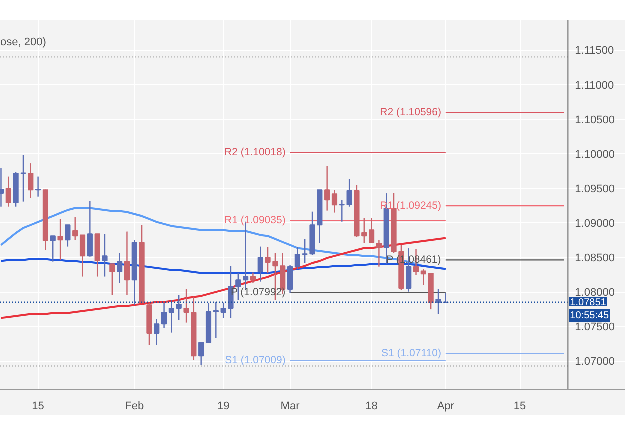  I want to click on annotation: ose, 200), so click(23, 42).